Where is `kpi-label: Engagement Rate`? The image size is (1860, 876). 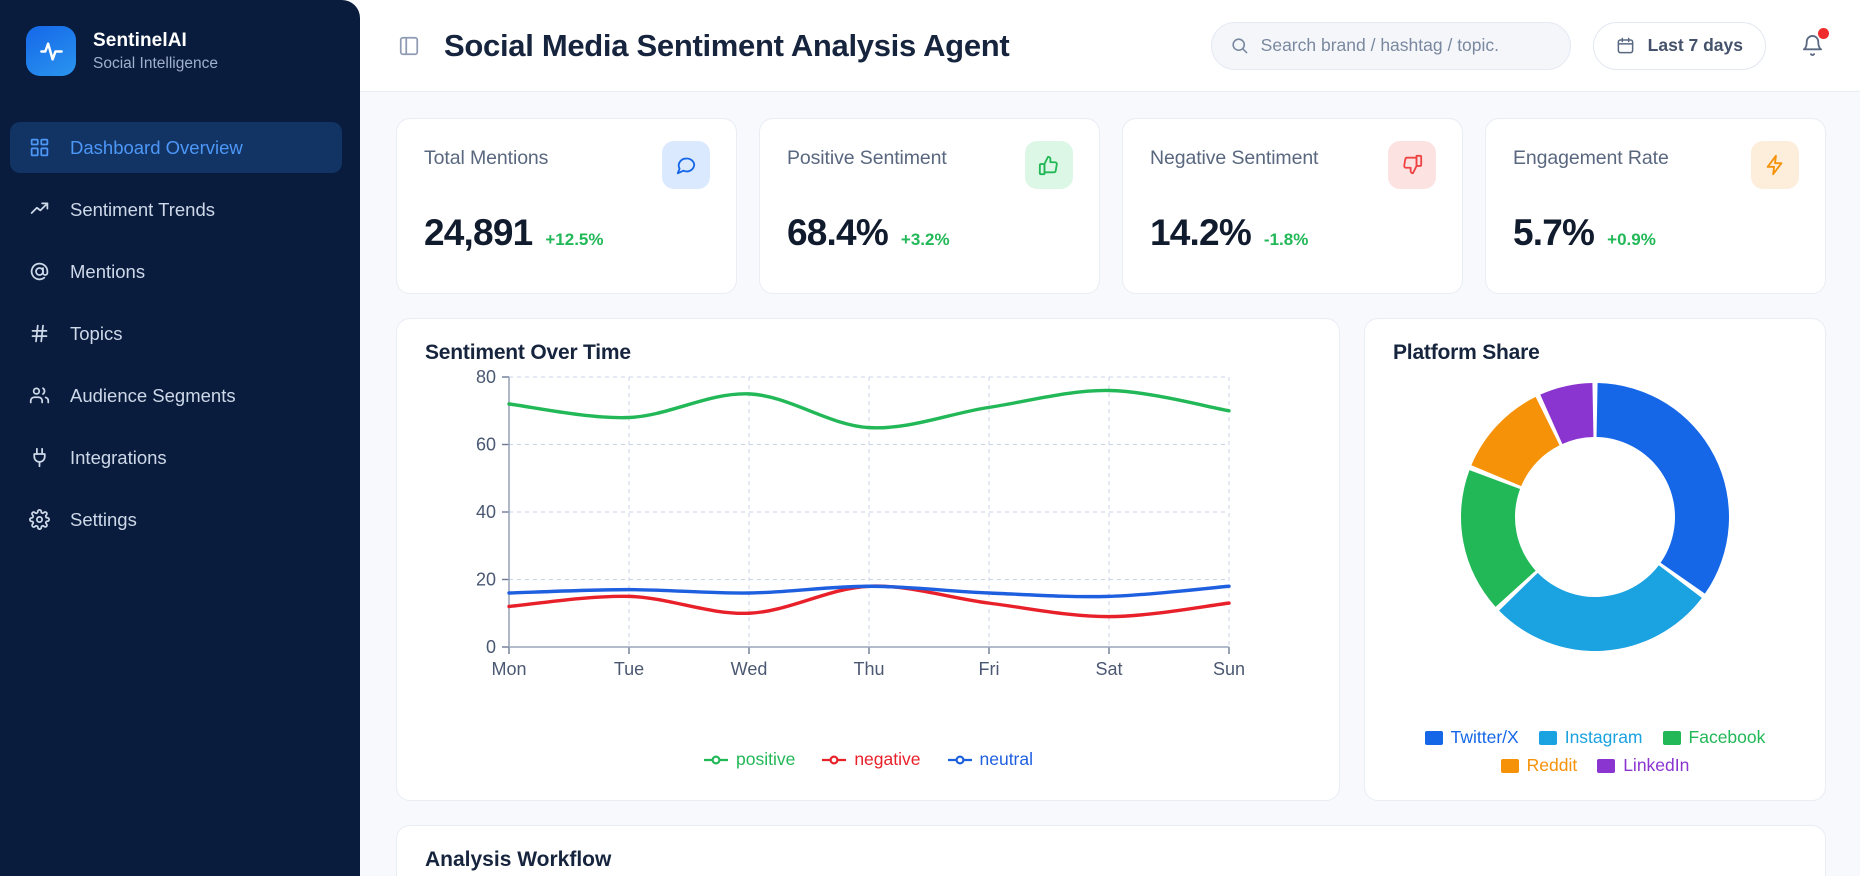 kpi-label: Engagement Rate is located at coordinates (1591, 158).